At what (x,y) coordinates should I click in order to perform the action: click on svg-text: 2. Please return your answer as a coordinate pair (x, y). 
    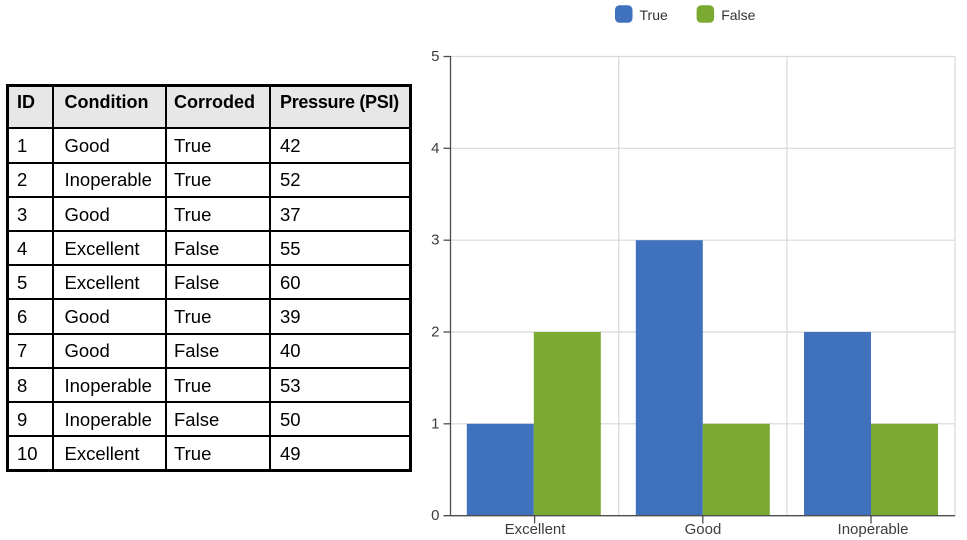
    Looking at the image, I should click on (435, 332).